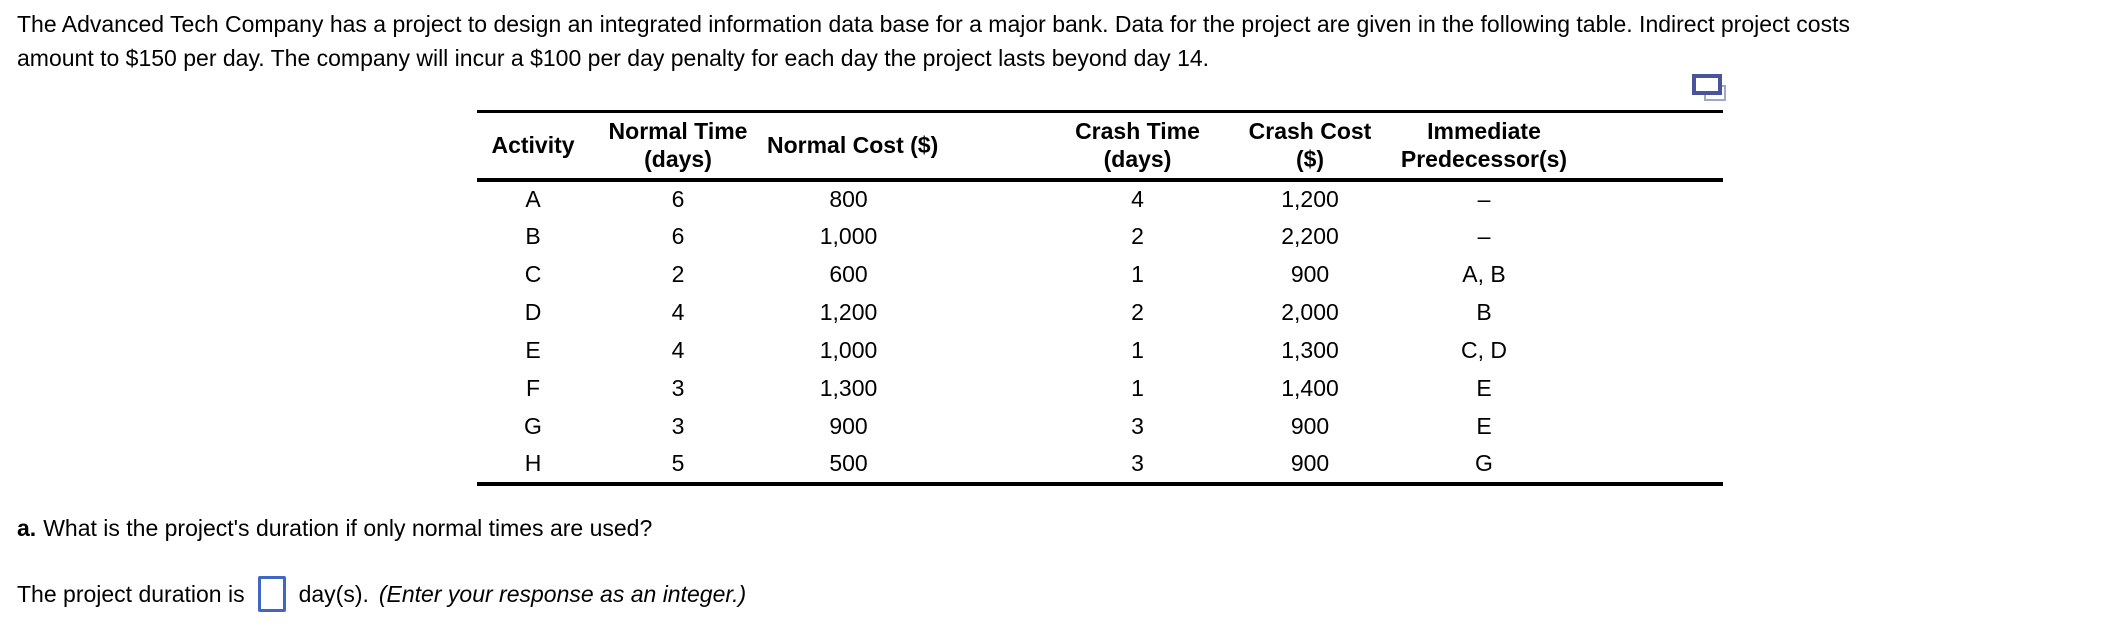 The image size is (2106, 630). I want to click on table-cell: 2,000, so click(1310, 312).